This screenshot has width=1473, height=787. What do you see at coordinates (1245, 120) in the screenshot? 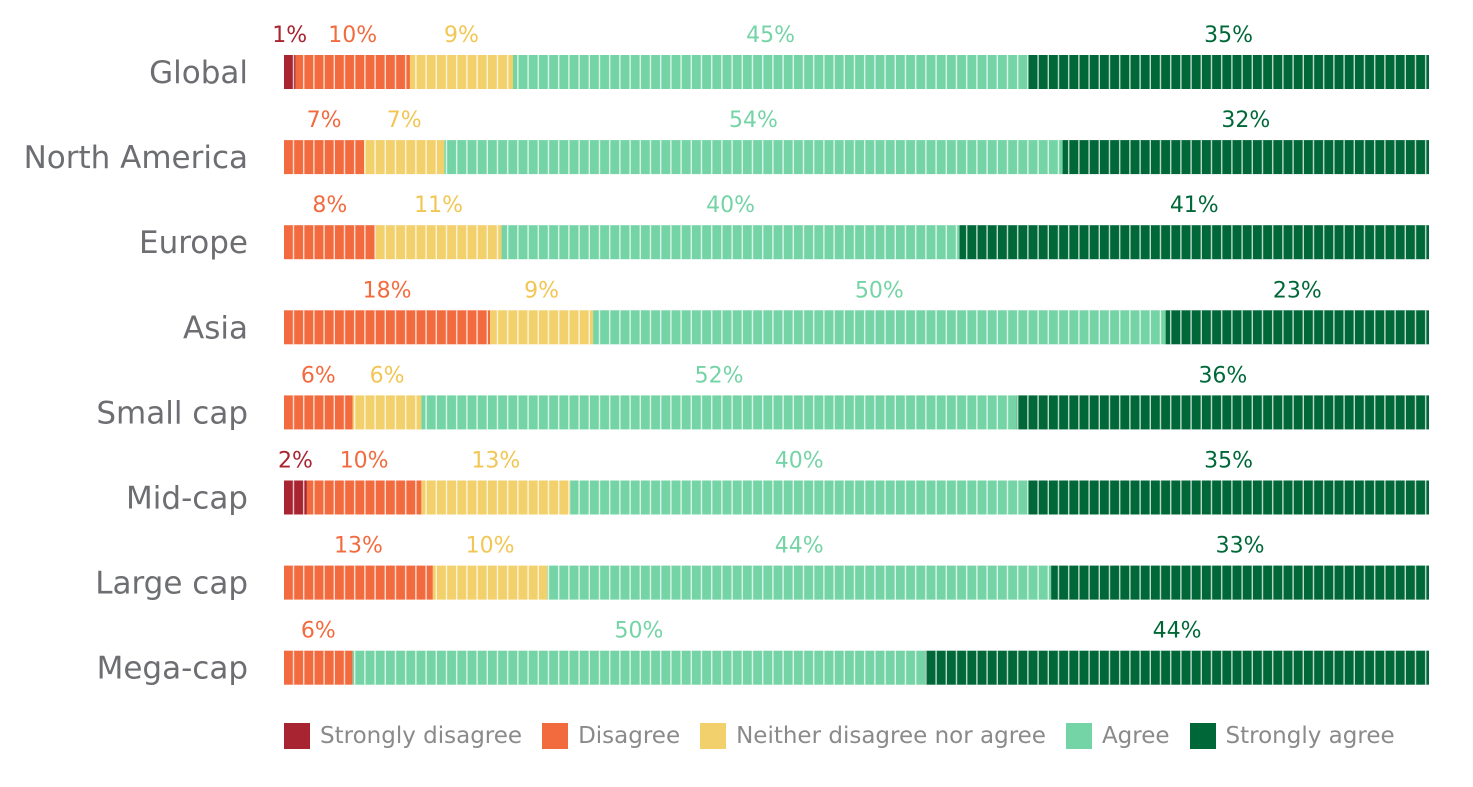
I see `value-label: 32%` at bounding box center [1245, 120].